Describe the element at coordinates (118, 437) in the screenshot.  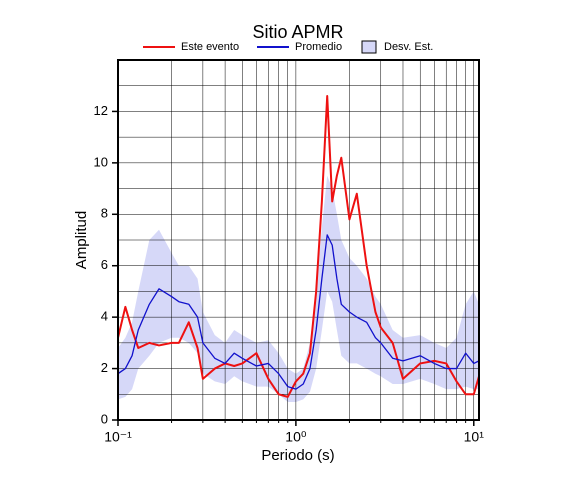
I see `x-tick-label: 10⁻¹` at that location.